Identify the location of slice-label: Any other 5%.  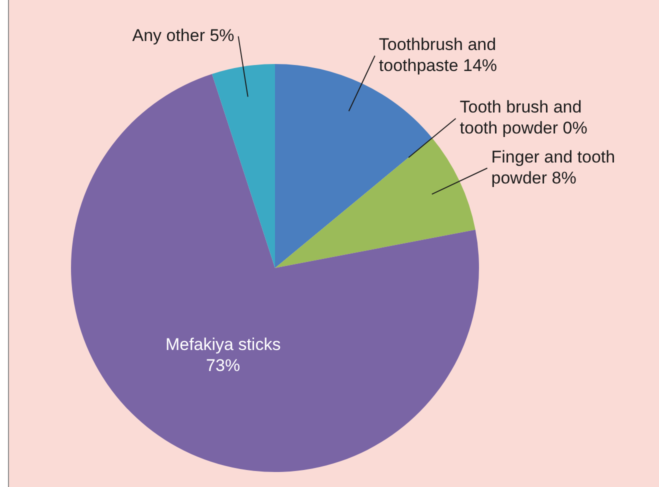
(183, 35).